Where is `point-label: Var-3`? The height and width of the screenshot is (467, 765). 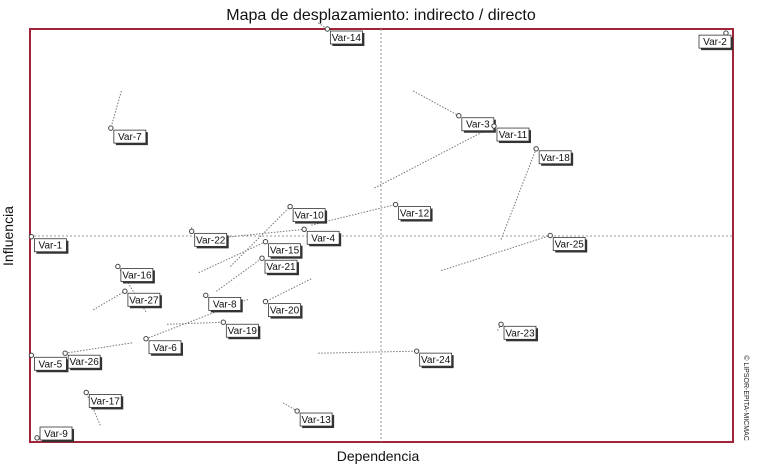
point-label: Var-3 is located at coordinates (478, 125).